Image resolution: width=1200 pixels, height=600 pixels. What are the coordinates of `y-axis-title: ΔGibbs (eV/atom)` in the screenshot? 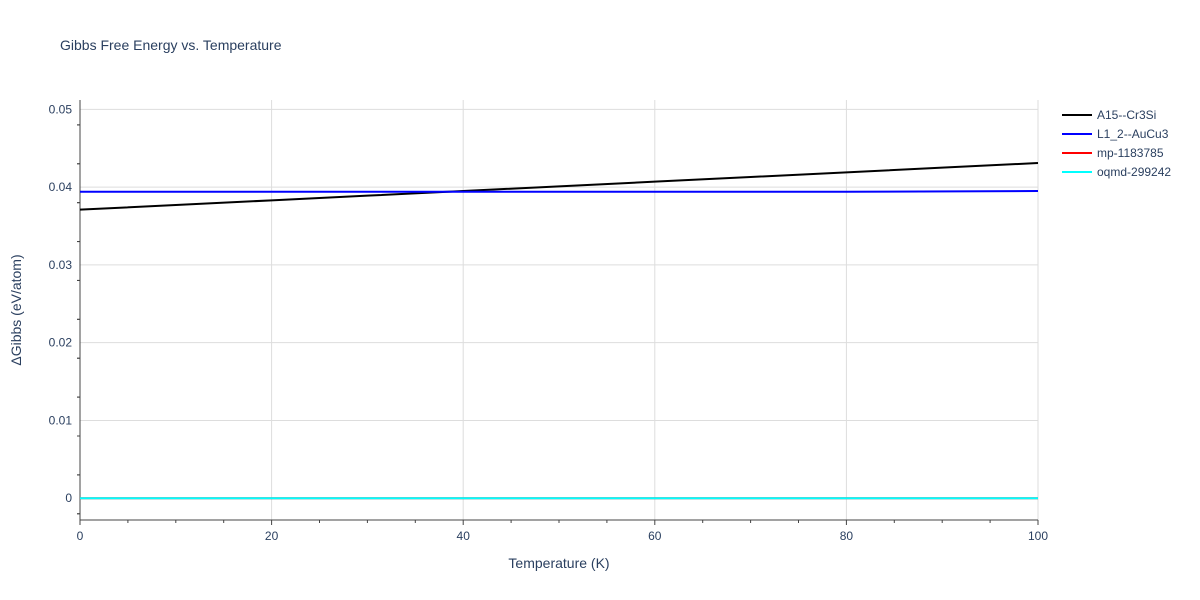 It's located at (16, 309).